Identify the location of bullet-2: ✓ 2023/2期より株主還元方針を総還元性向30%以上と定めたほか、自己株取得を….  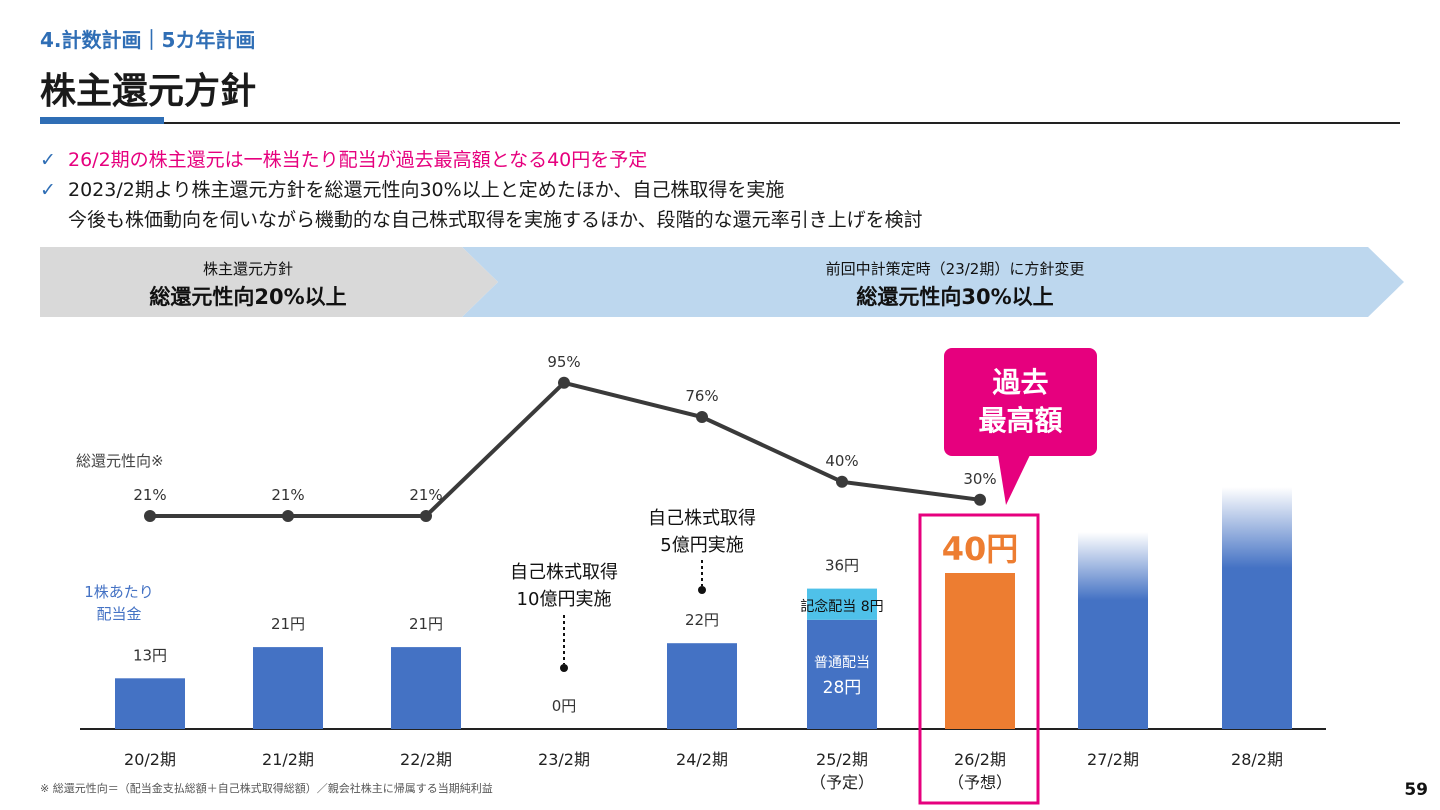
(412, 188).